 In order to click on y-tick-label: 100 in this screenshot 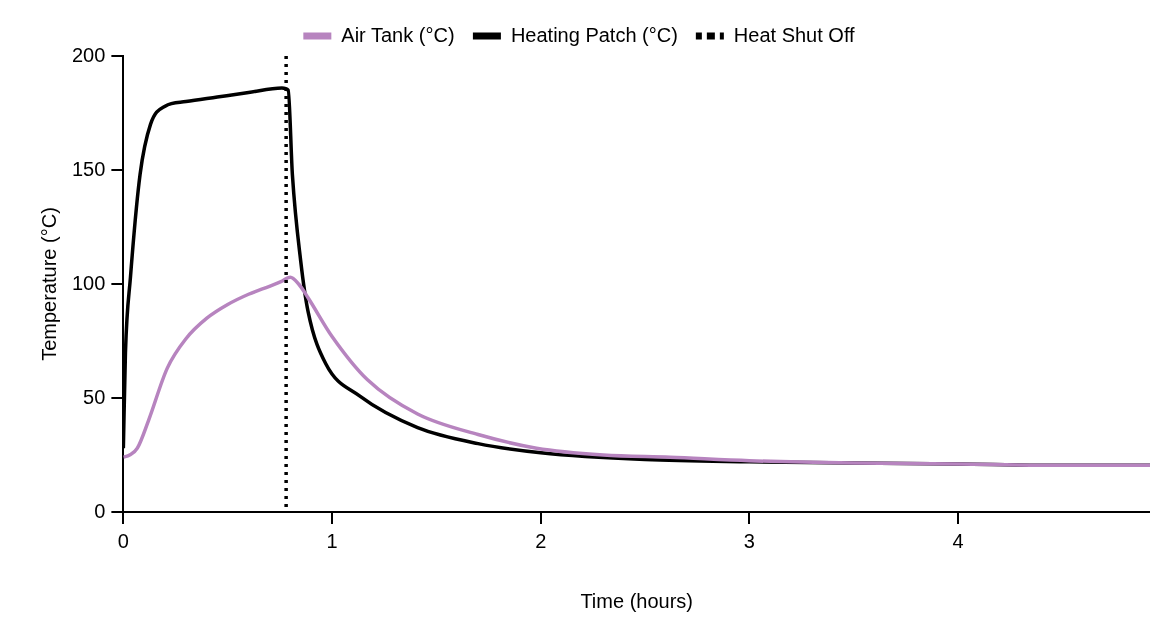, I will do `click(88, 282)`.